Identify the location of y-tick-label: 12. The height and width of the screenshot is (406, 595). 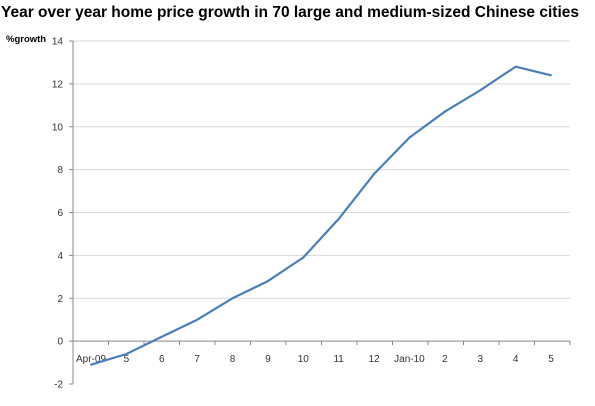
(58, 84).